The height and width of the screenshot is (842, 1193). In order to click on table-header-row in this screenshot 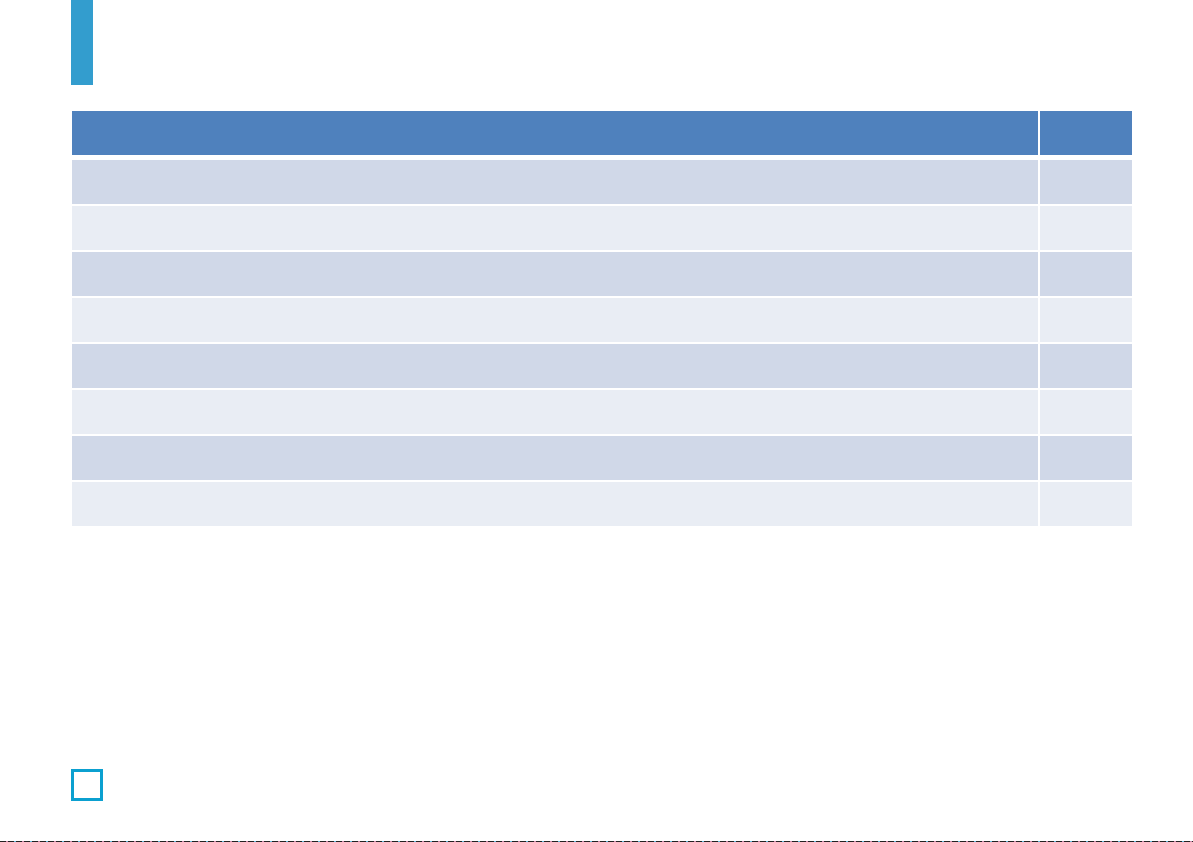, I will do `click(602, 133)`.